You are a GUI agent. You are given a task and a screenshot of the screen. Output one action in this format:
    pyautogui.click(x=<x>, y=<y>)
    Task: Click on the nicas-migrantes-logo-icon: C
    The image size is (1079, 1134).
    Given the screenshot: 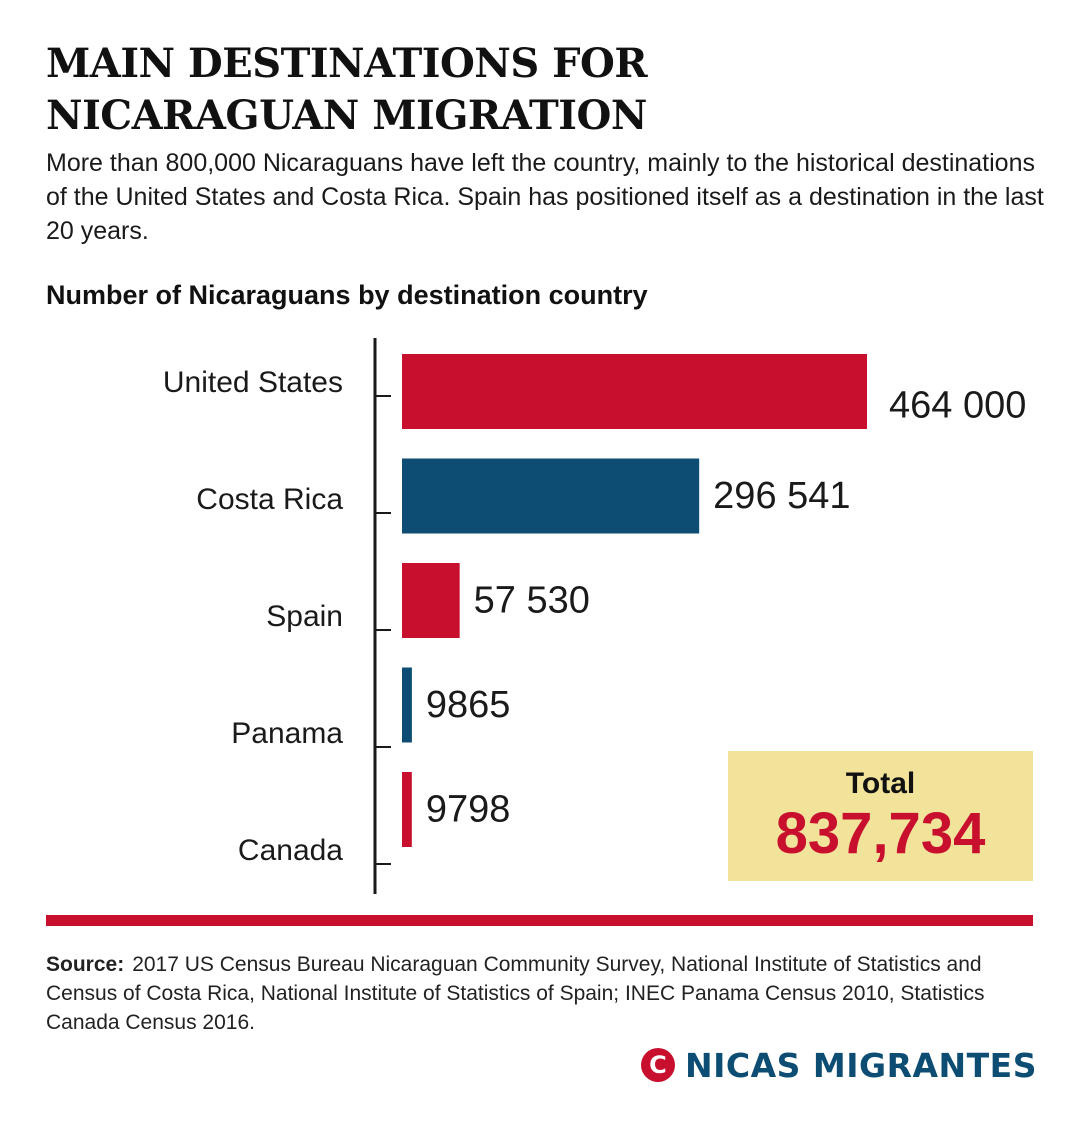 What is the action you would take?
    pyautogui.click(x=657, y=1065)
    